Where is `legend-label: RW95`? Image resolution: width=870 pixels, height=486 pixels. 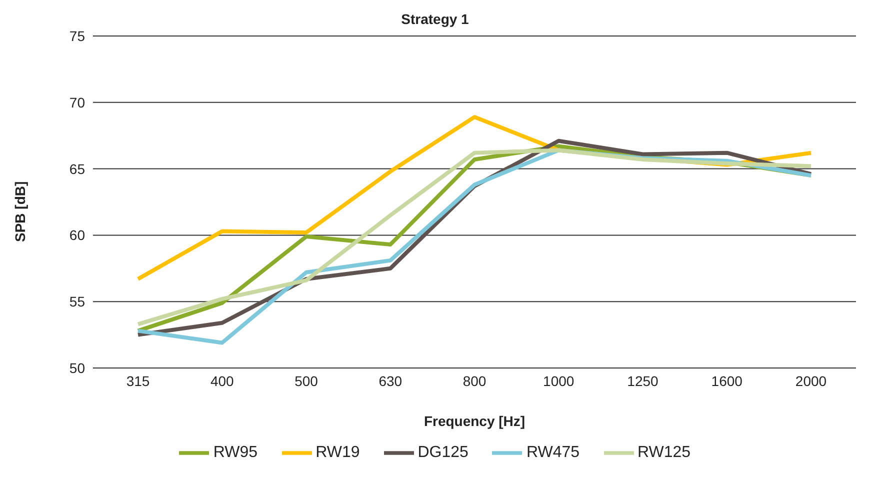
legend-label: RW95 is located at coordinates (235, 453).